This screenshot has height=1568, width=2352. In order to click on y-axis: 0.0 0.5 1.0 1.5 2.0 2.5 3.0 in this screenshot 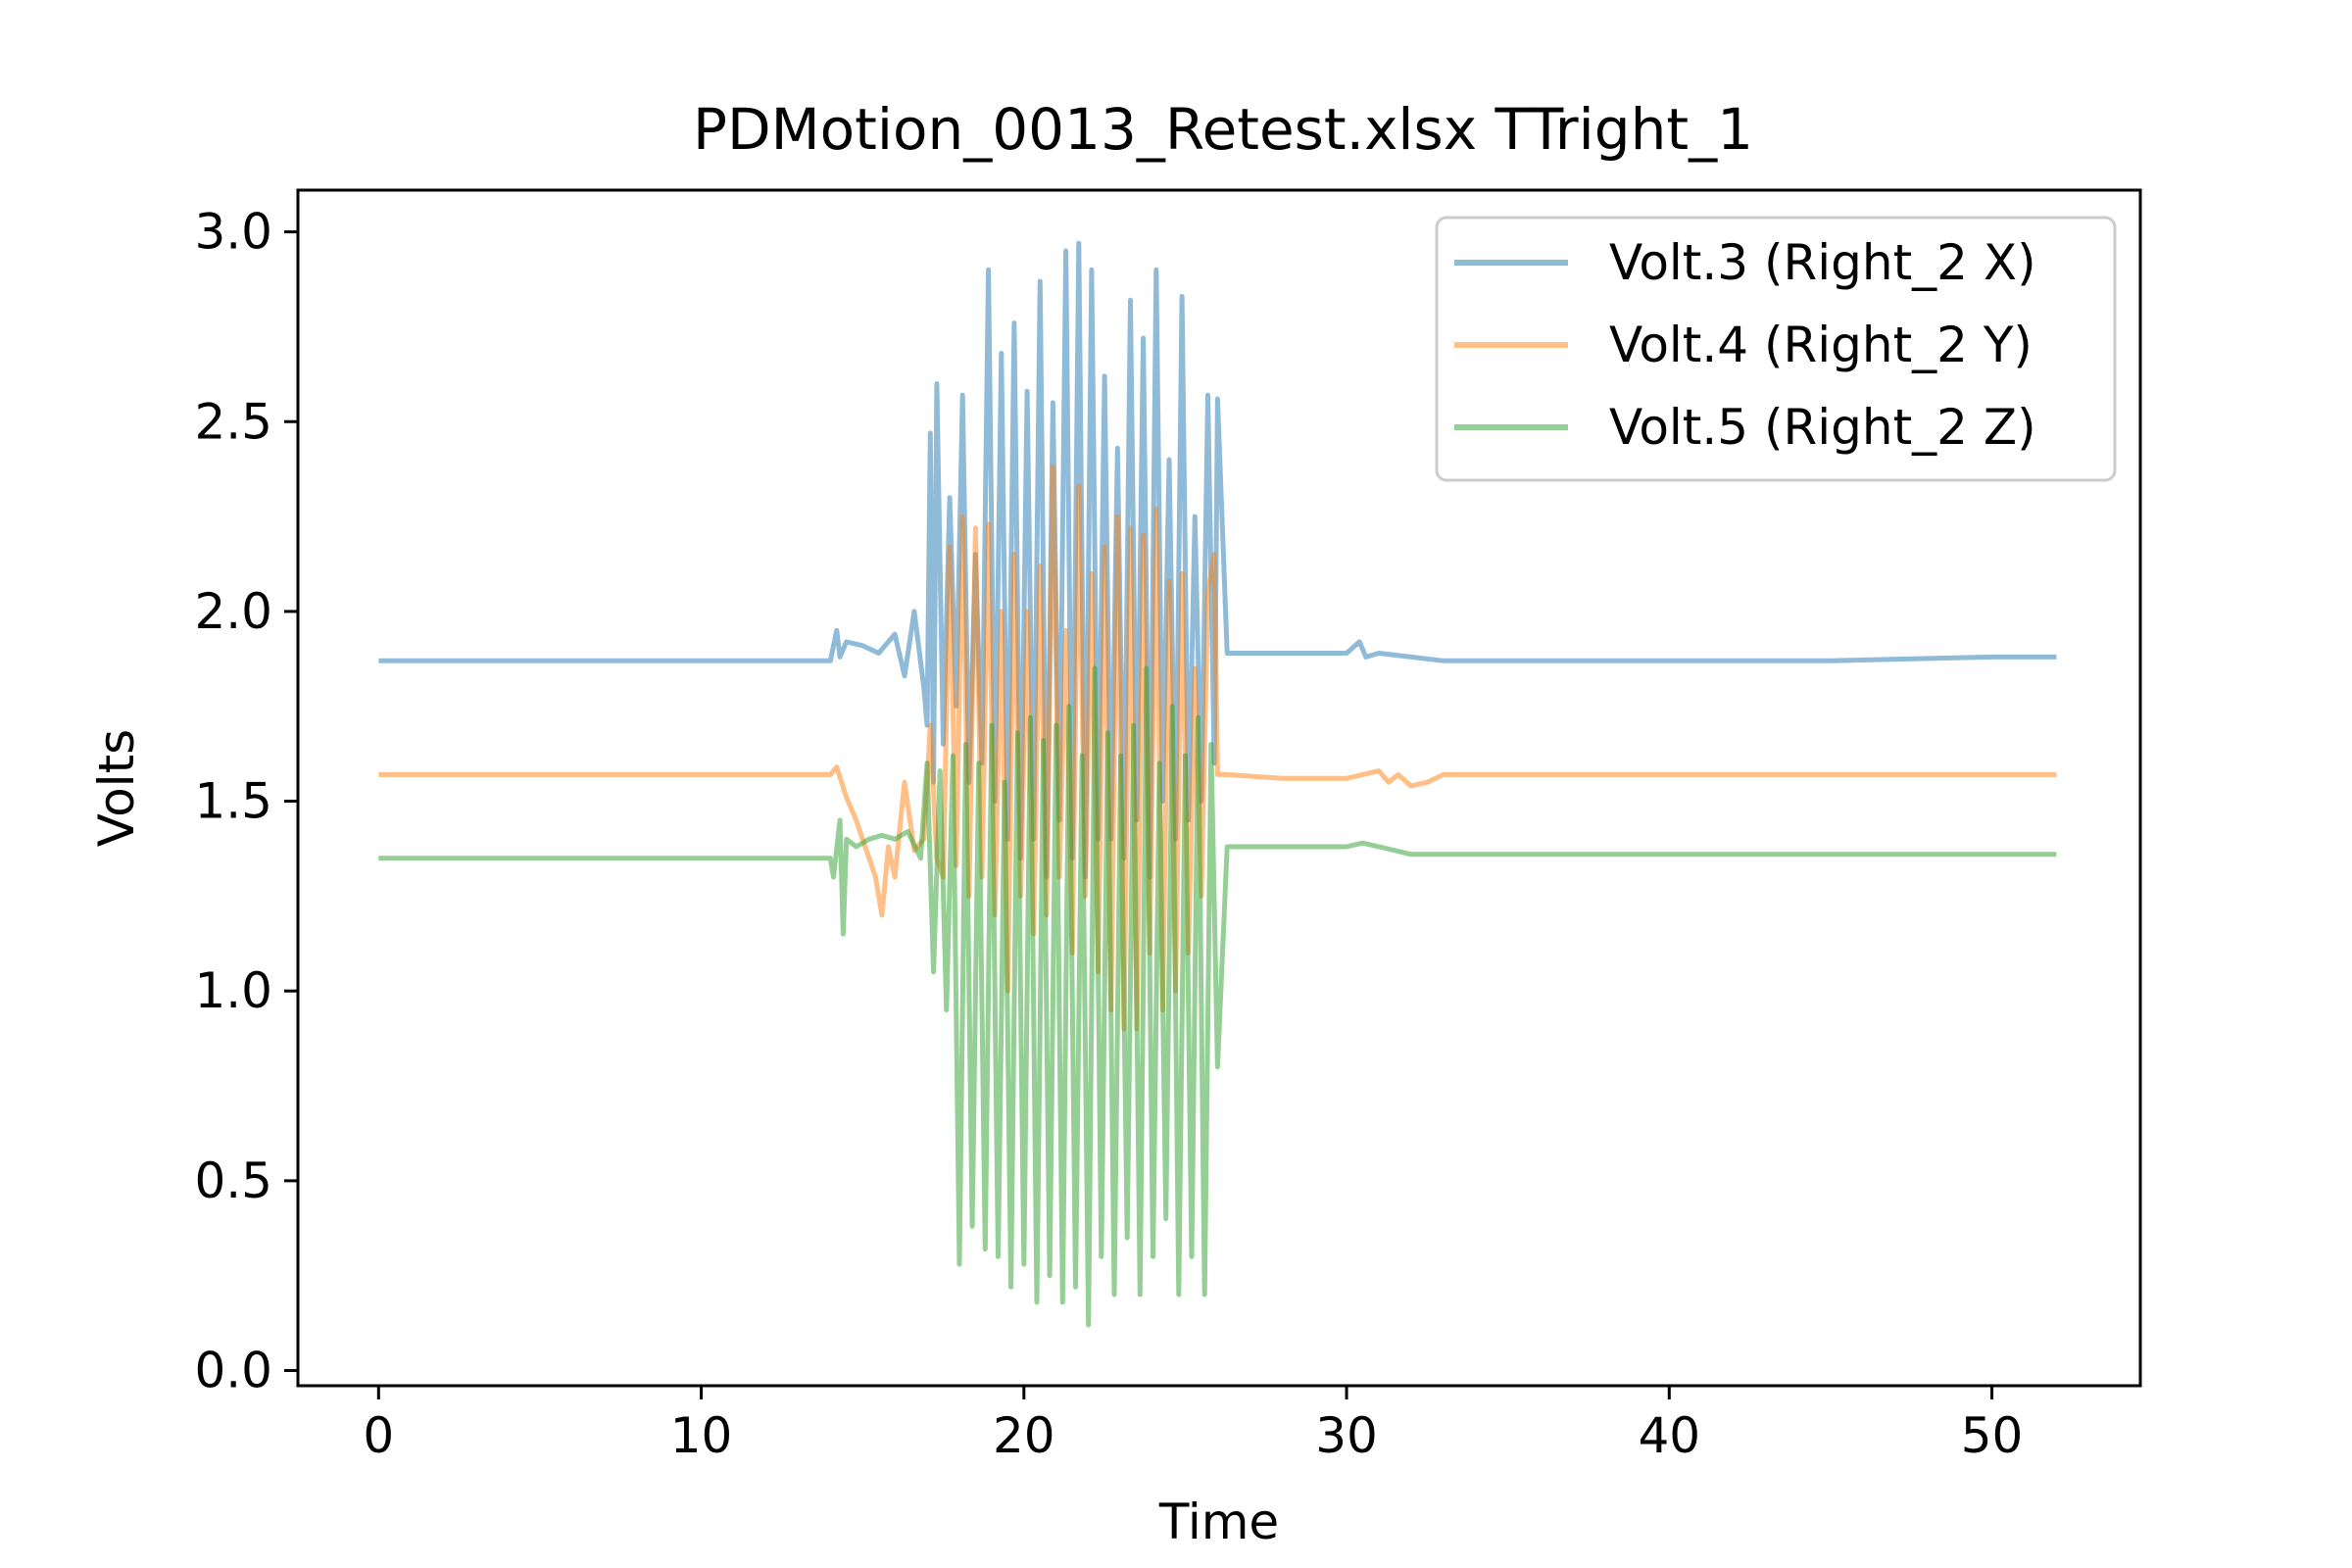, I will do `click(246, 801)`.